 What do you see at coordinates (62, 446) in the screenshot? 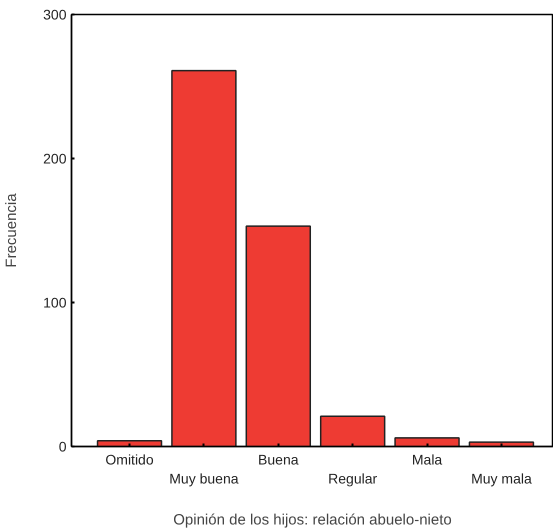
I see `y-tick-label: 0` at bounding box center [62, 446].